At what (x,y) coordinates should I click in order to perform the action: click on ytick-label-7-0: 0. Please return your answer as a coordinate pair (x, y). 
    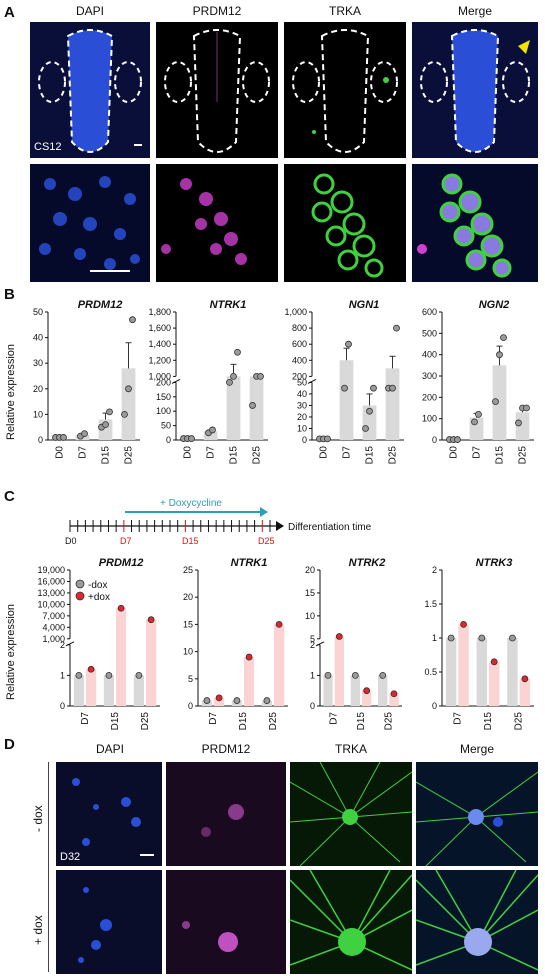
    Looking at the image, I should click on (434, 706).